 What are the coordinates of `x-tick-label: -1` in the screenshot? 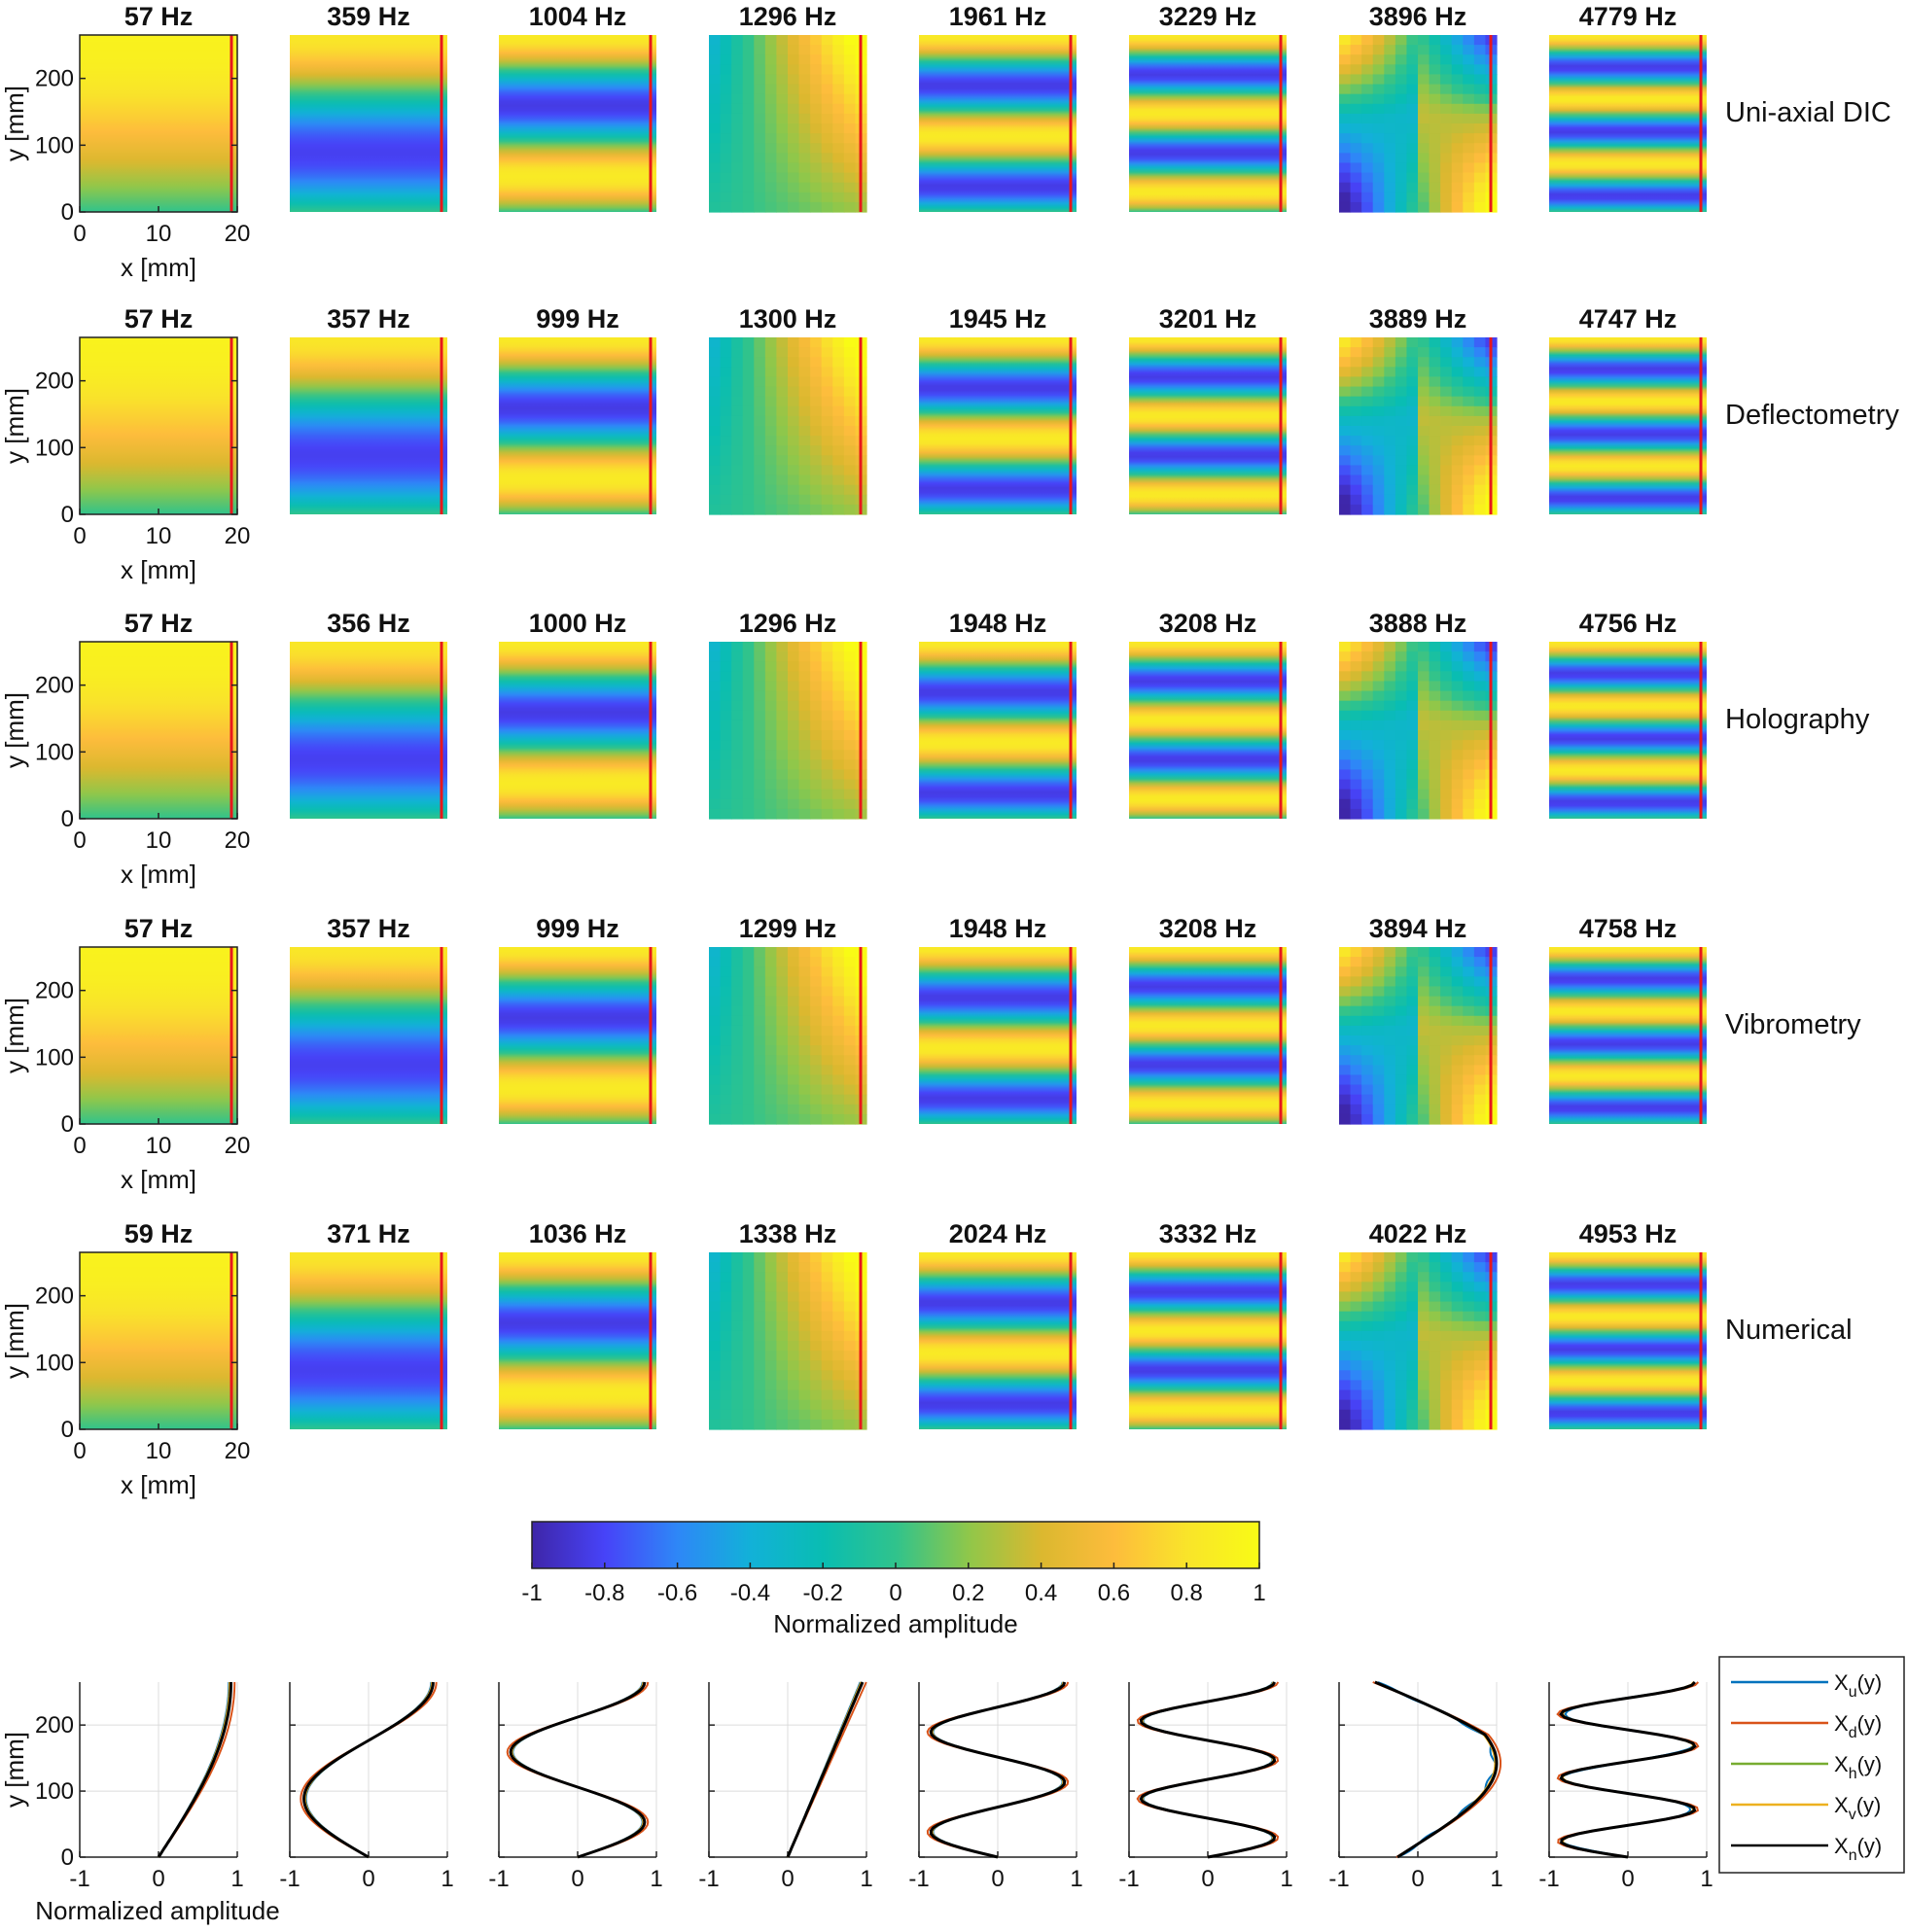 It's located at (498, 1879).